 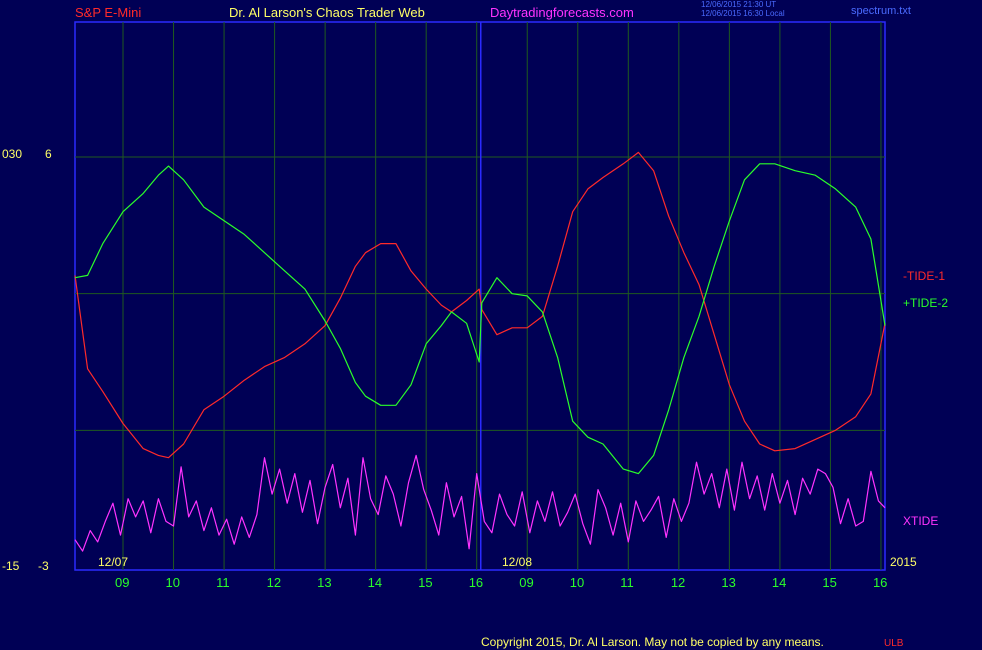 What do you see at coordinates (480, 503) in the screenshot?
I see `series-line-xtide` at bounding box center [480, 503].